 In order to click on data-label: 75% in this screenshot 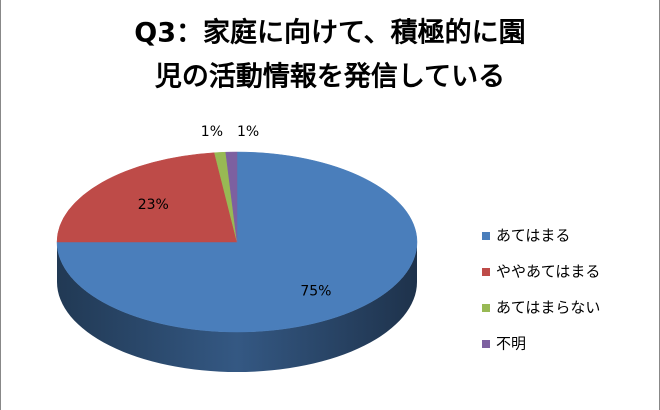, I will do `click(315, 291)`.